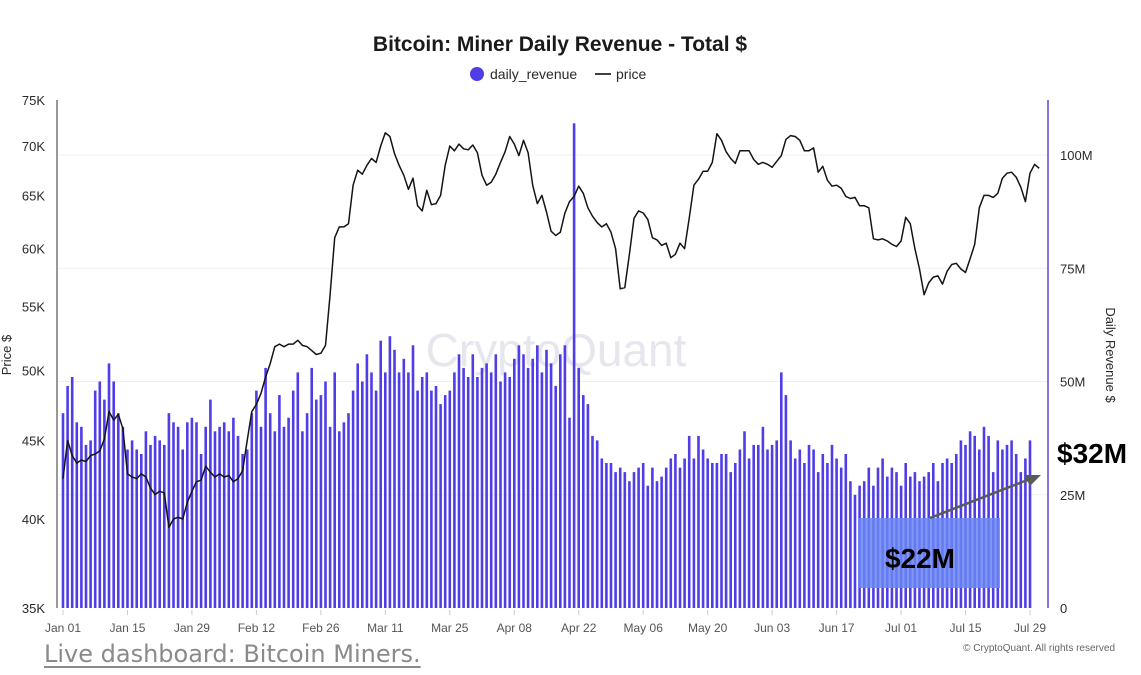  I want to click on right-tick-label: 75M, so click(1072, 268).